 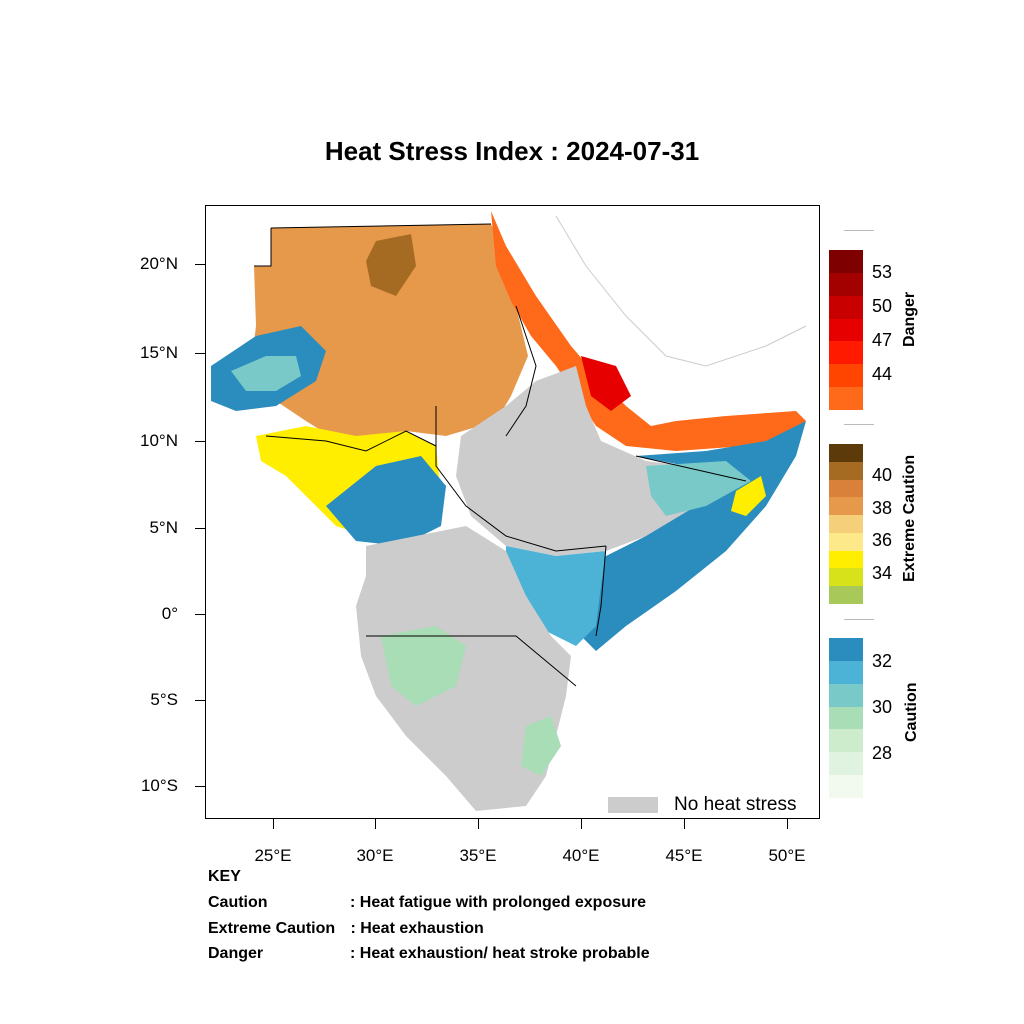 I want to click on ytick-5s, so click(x=200, y=700).